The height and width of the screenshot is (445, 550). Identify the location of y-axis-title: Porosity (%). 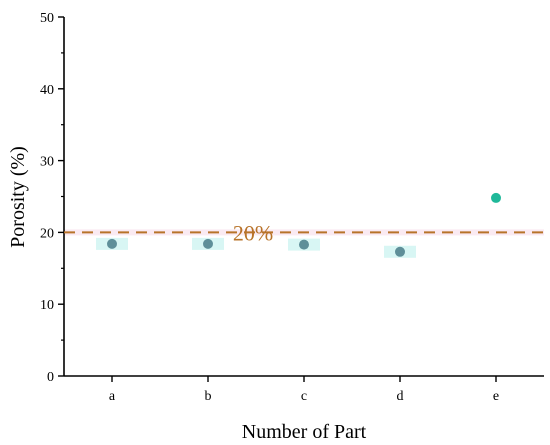
(18, 197).